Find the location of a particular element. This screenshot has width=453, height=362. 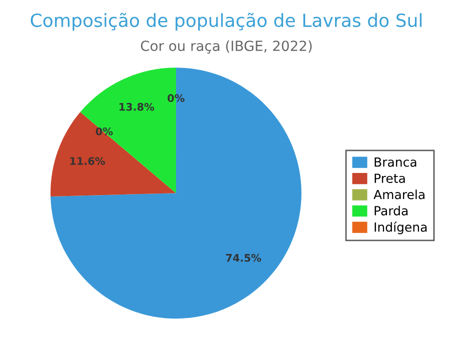

chart-subtitle: Cor ou raça (IBGE, 2022) is located at coordinates (226, 47).